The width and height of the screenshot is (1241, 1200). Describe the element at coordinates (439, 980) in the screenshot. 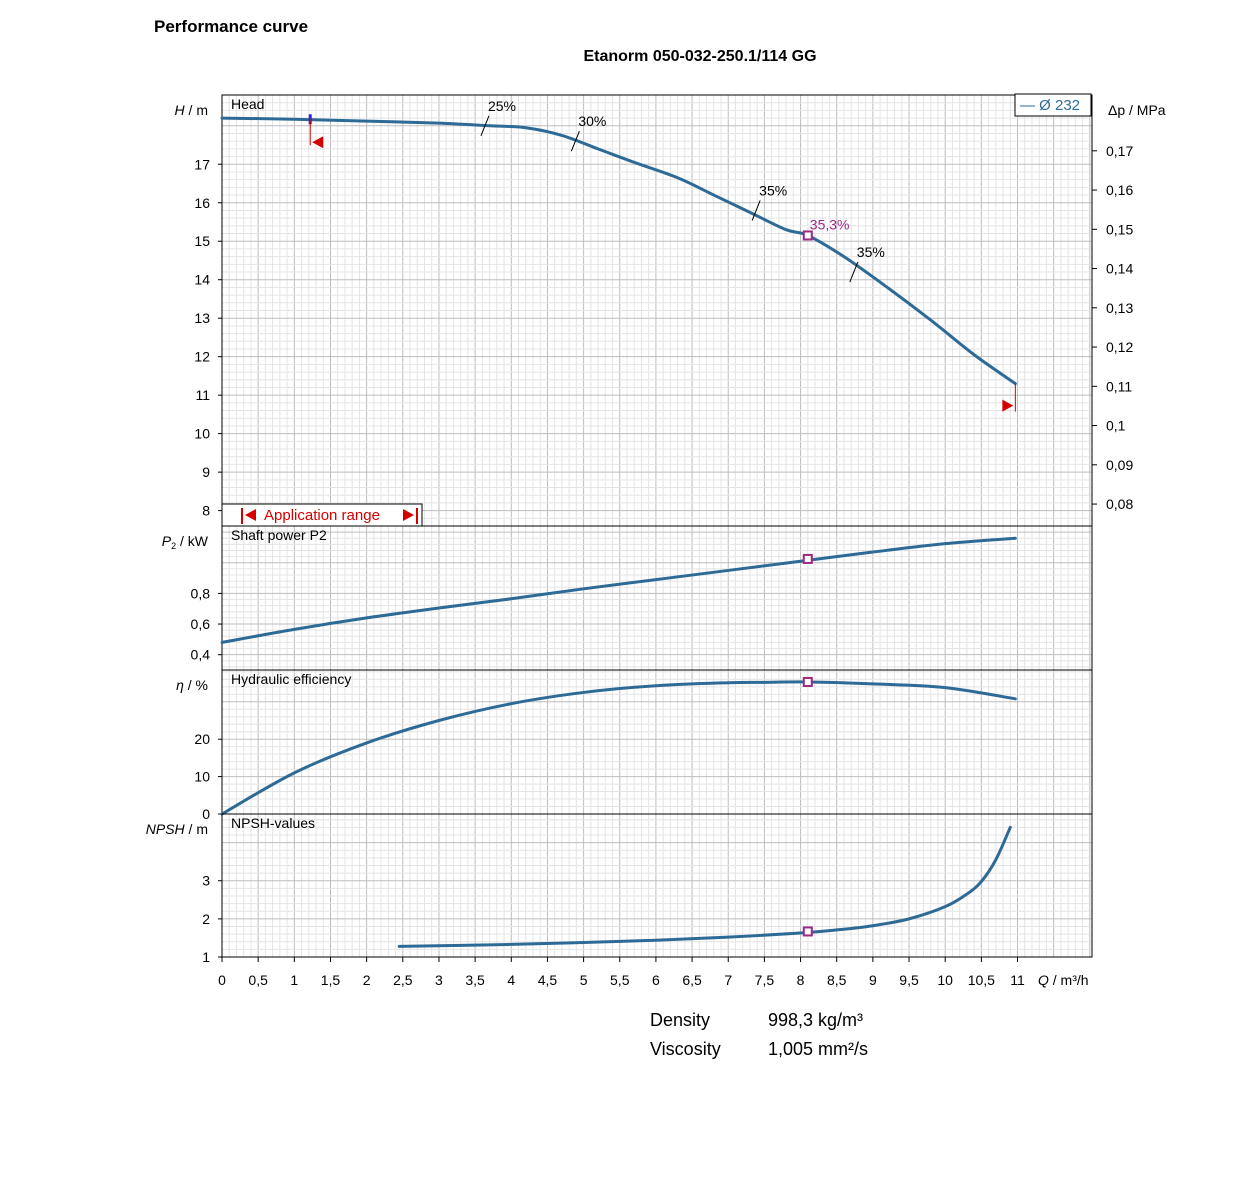

I see `x-tick-label: 3` at that location.